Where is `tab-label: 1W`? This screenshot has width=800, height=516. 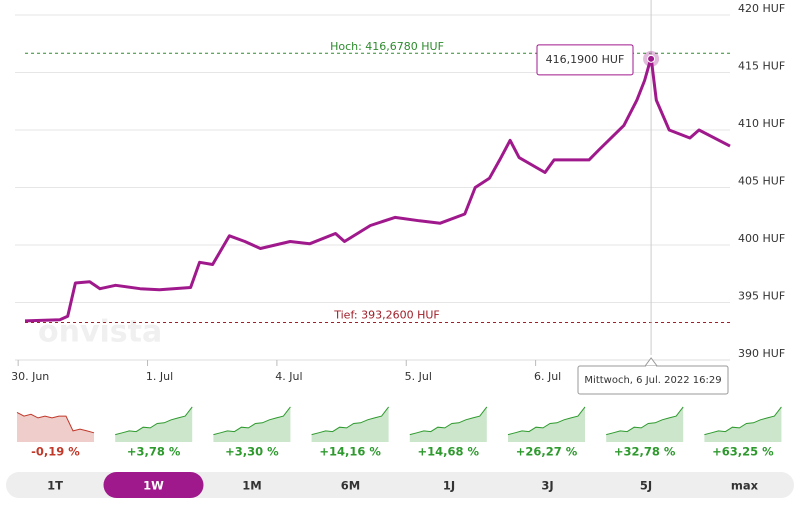
tab-label: 1W is located at coordinates (153, 486).